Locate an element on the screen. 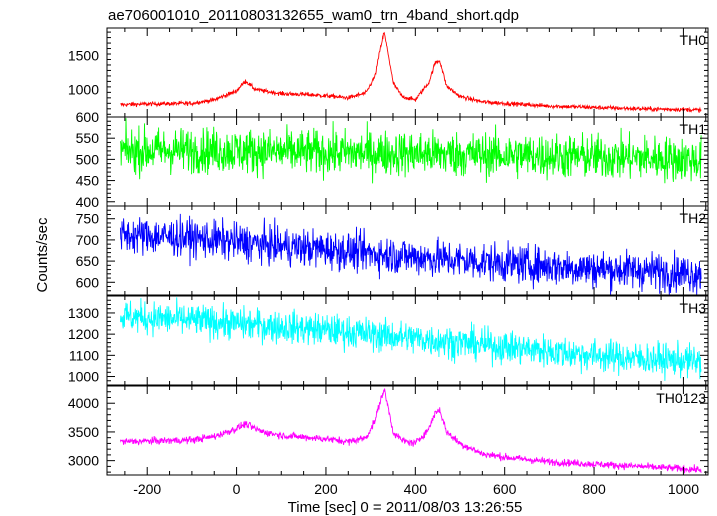  panel-frame-th3 is located at coordinates (407, 340).